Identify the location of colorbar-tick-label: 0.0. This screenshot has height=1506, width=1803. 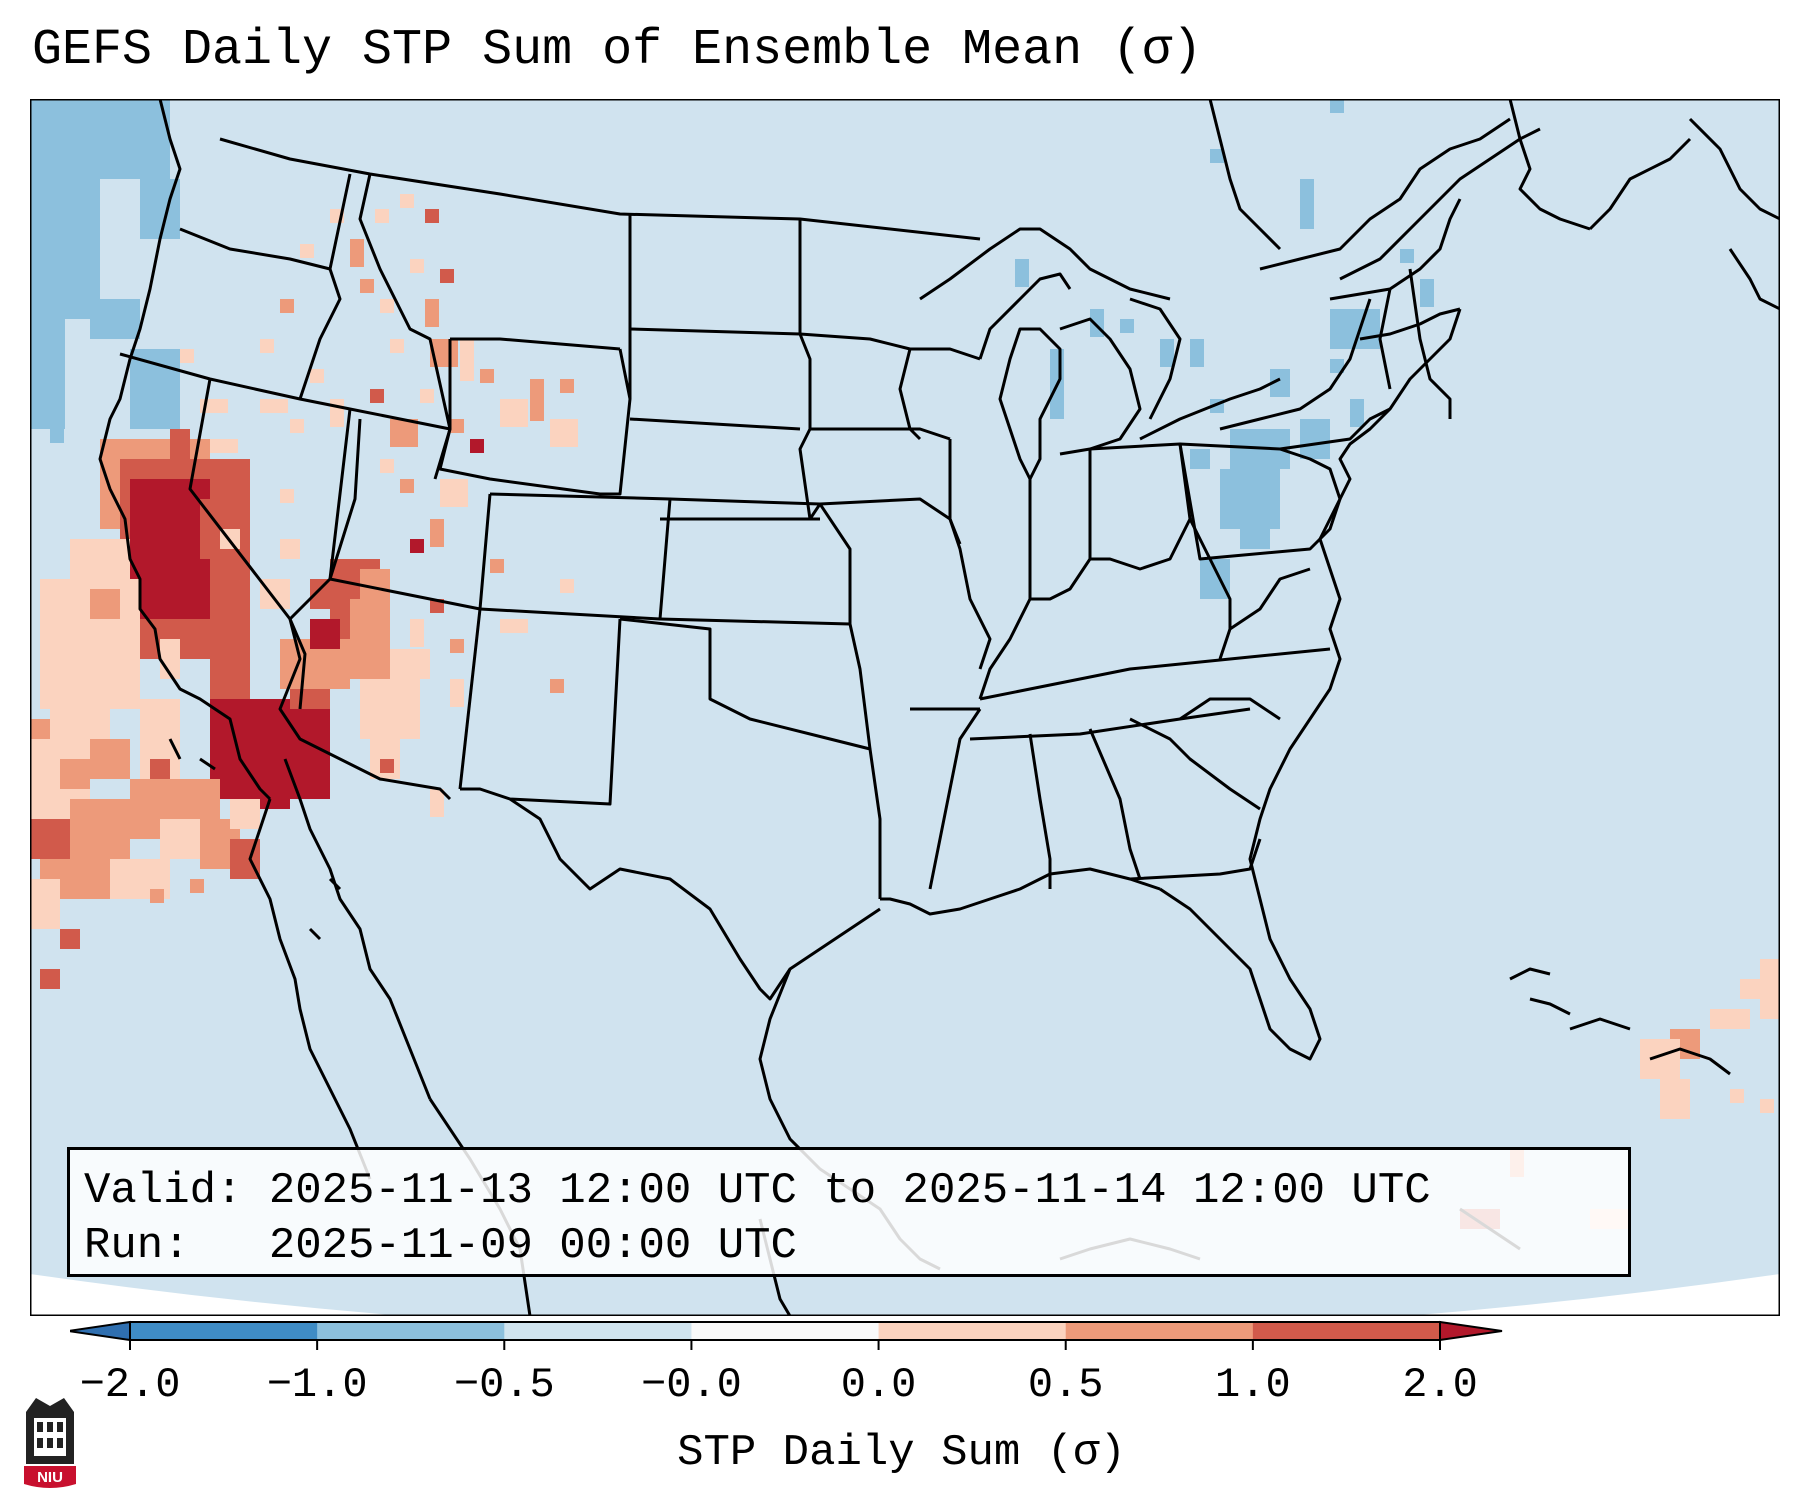
(879, 1385).